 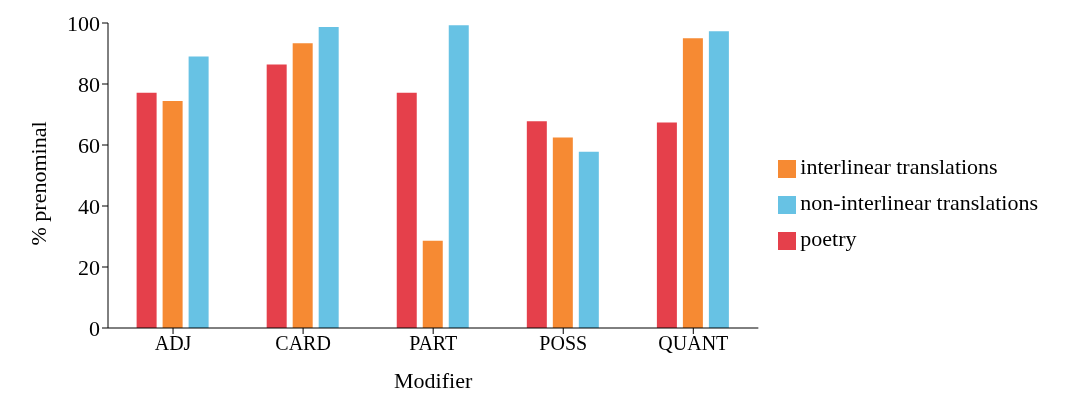 I want to click on legend-label: poetry, so click(x=828, y=238).